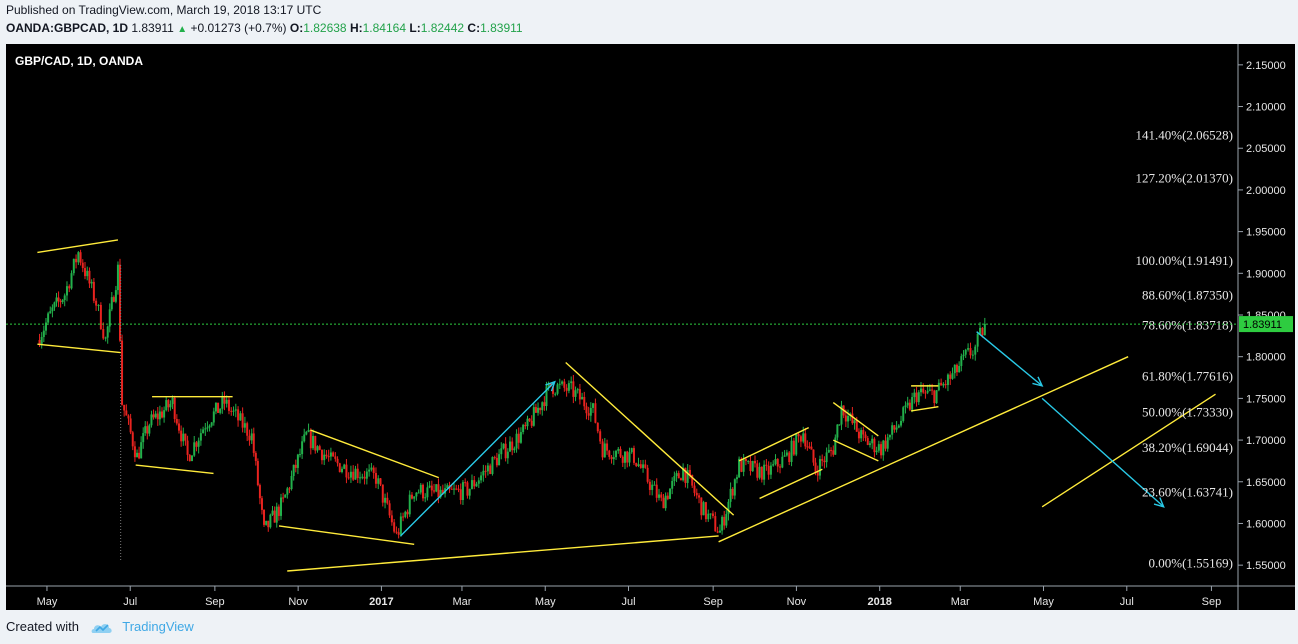  I want to click on high-label: H:, so click(356, 28).